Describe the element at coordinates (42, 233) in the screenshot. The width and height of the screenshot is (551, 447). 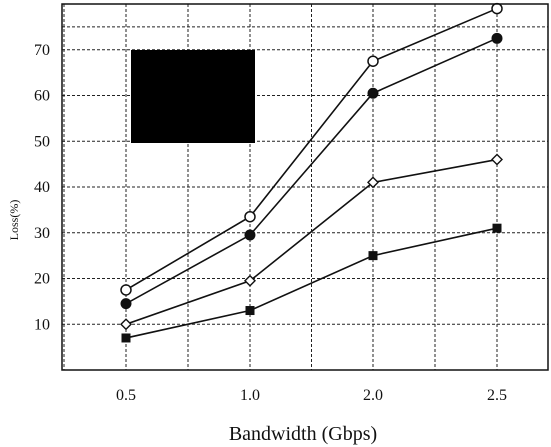
I see `y-tick-label: 30` at that location.